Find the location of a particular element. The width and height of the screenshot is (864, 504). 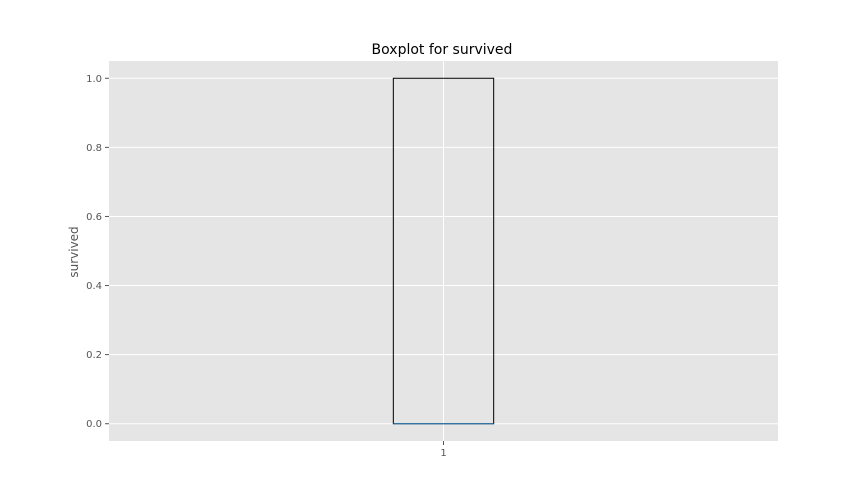

x-ticks: 1 is located at coordinates (443, 450).